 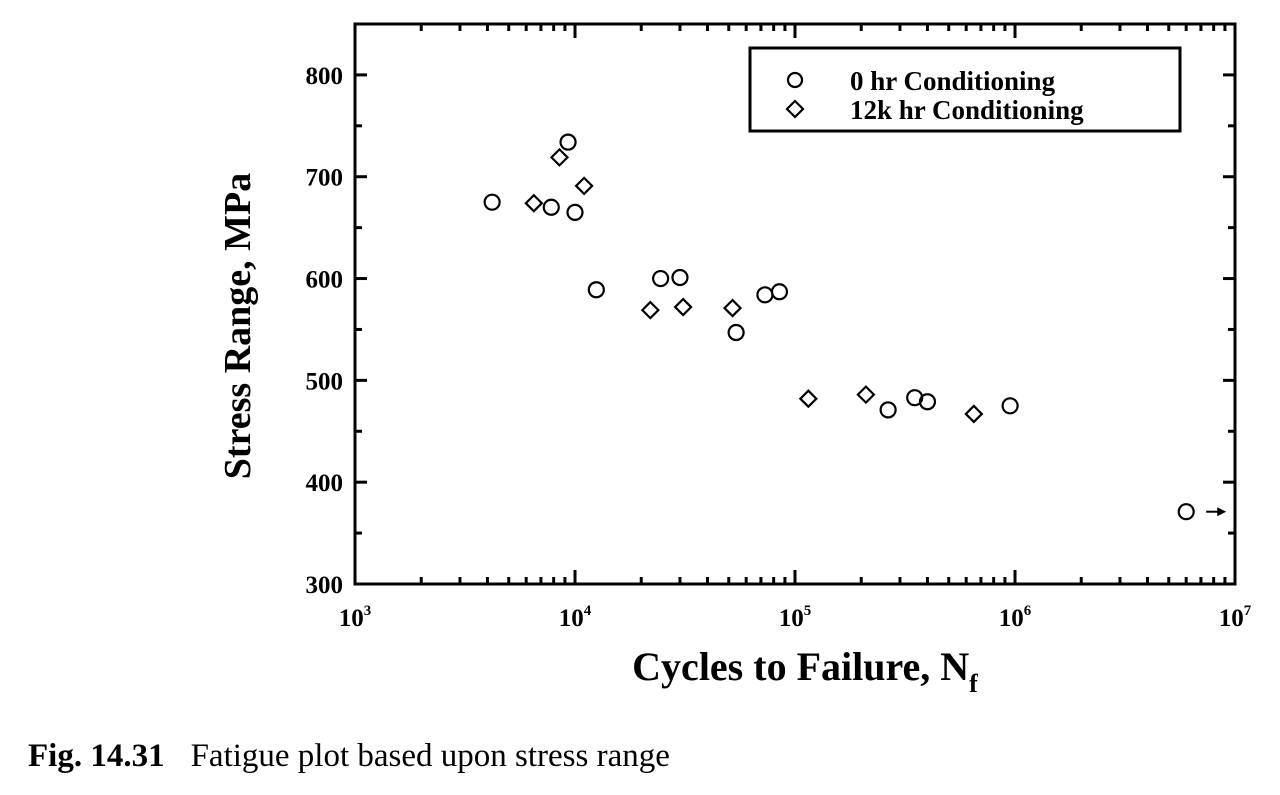 I want to click on x-axis-title-subscript: f, so click(x=973, y=683).